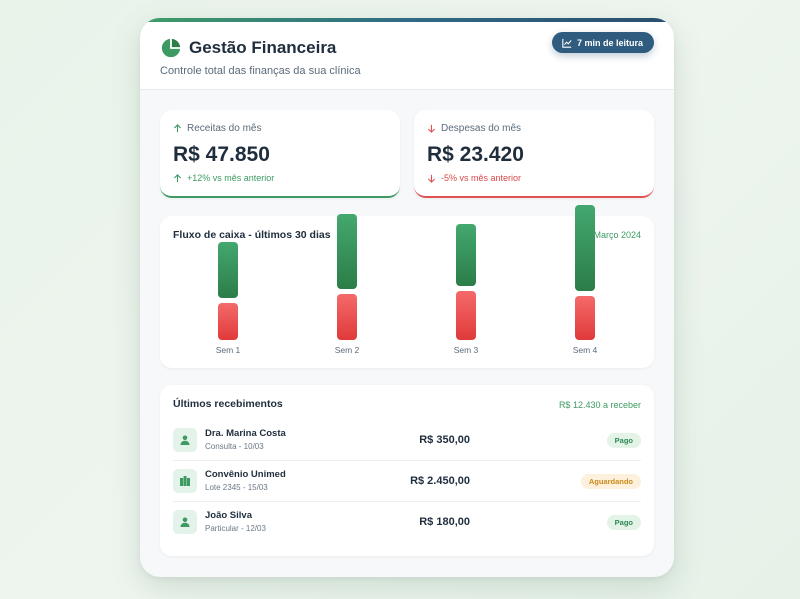 This screenshot has height=599, width=800. What do you see at coordinates (252, 235) in the screenshot?
I see `chart-title: Fluxo de caixa - últimos 30 dias` at bounding box center [252, 235].